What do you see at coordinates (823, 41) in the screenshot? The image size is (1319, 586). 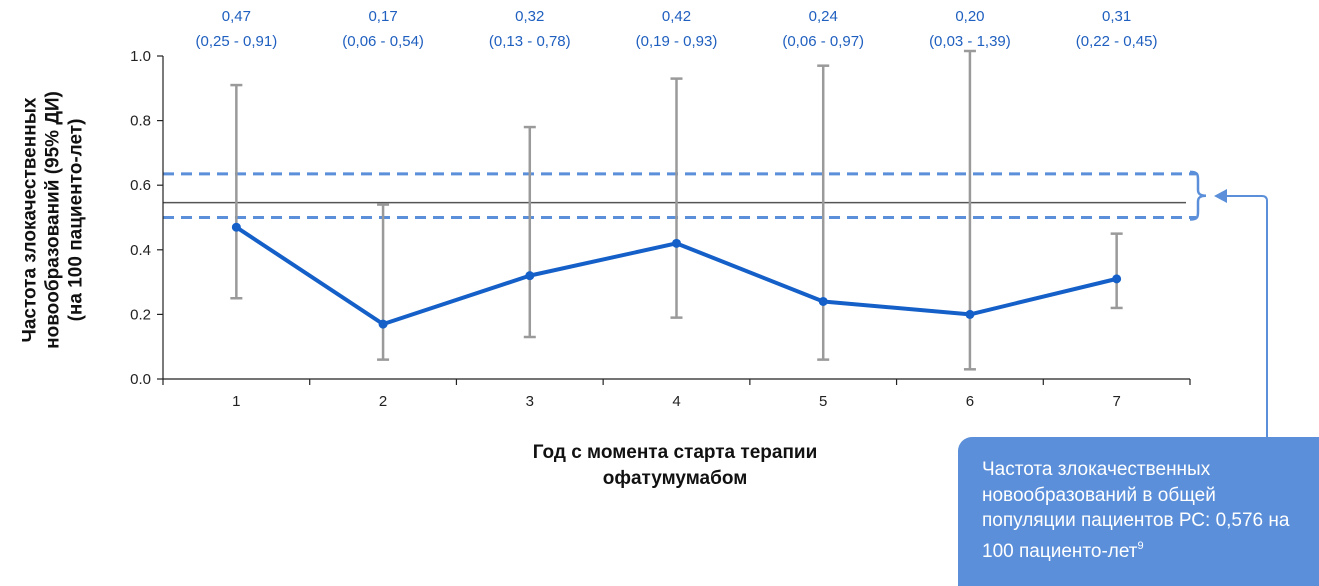 I see `data-label-ci: (0,06 - 0,97)` at bounding box center [823, 41].